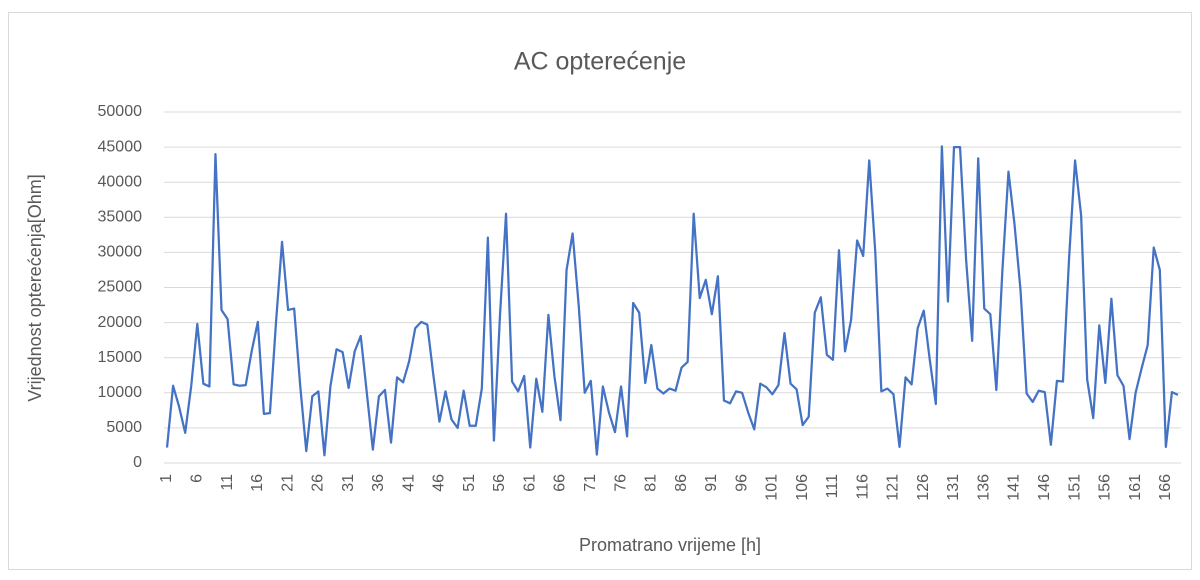 The height and width of the screenshot is (580, 1200). I want to click on x-tick-label: 46, so click(439, 483).